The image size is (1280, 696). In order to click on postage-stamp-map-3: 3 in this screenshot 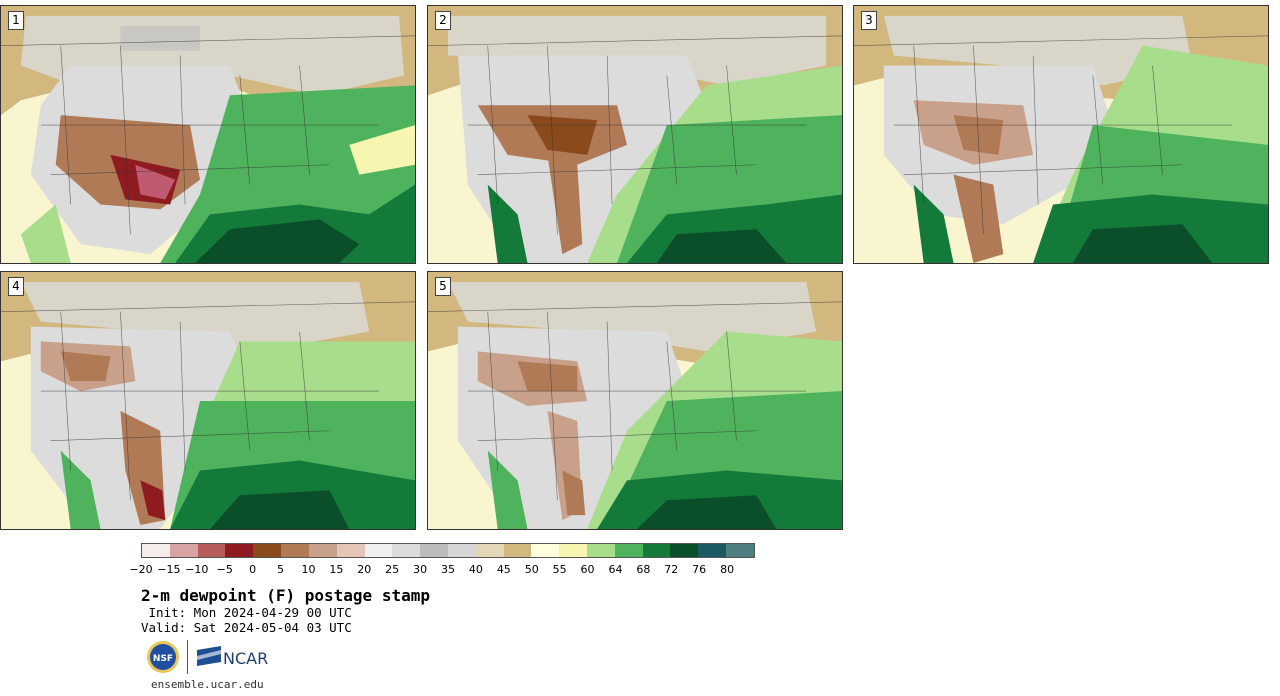, I will do `click(1061, 134)`.